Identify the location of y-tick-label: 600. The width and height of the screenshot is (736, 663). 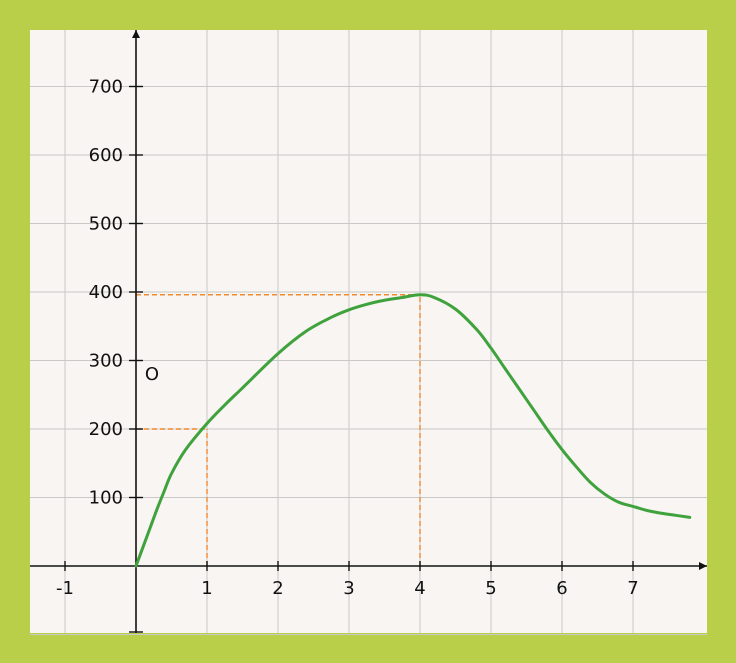
(106, 155).